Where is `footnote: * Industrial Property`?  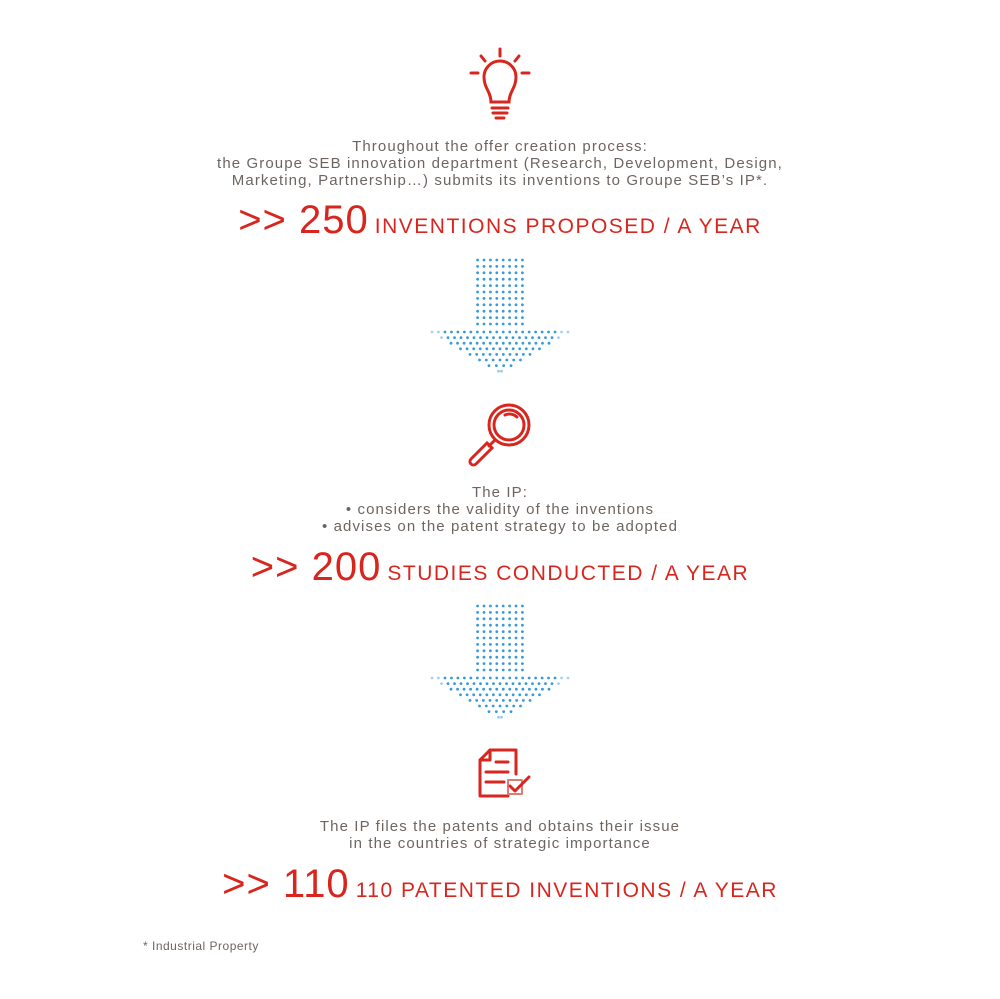 footnote: * Industrial Property is located at coordinates (201, 946).